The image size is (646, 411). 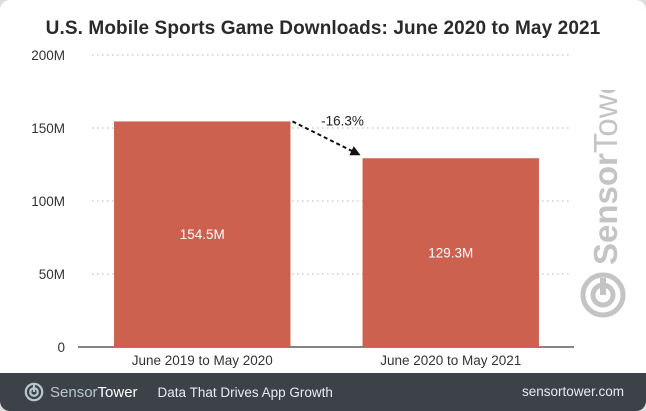 I want to click on bar, so click(x=450, y=252).